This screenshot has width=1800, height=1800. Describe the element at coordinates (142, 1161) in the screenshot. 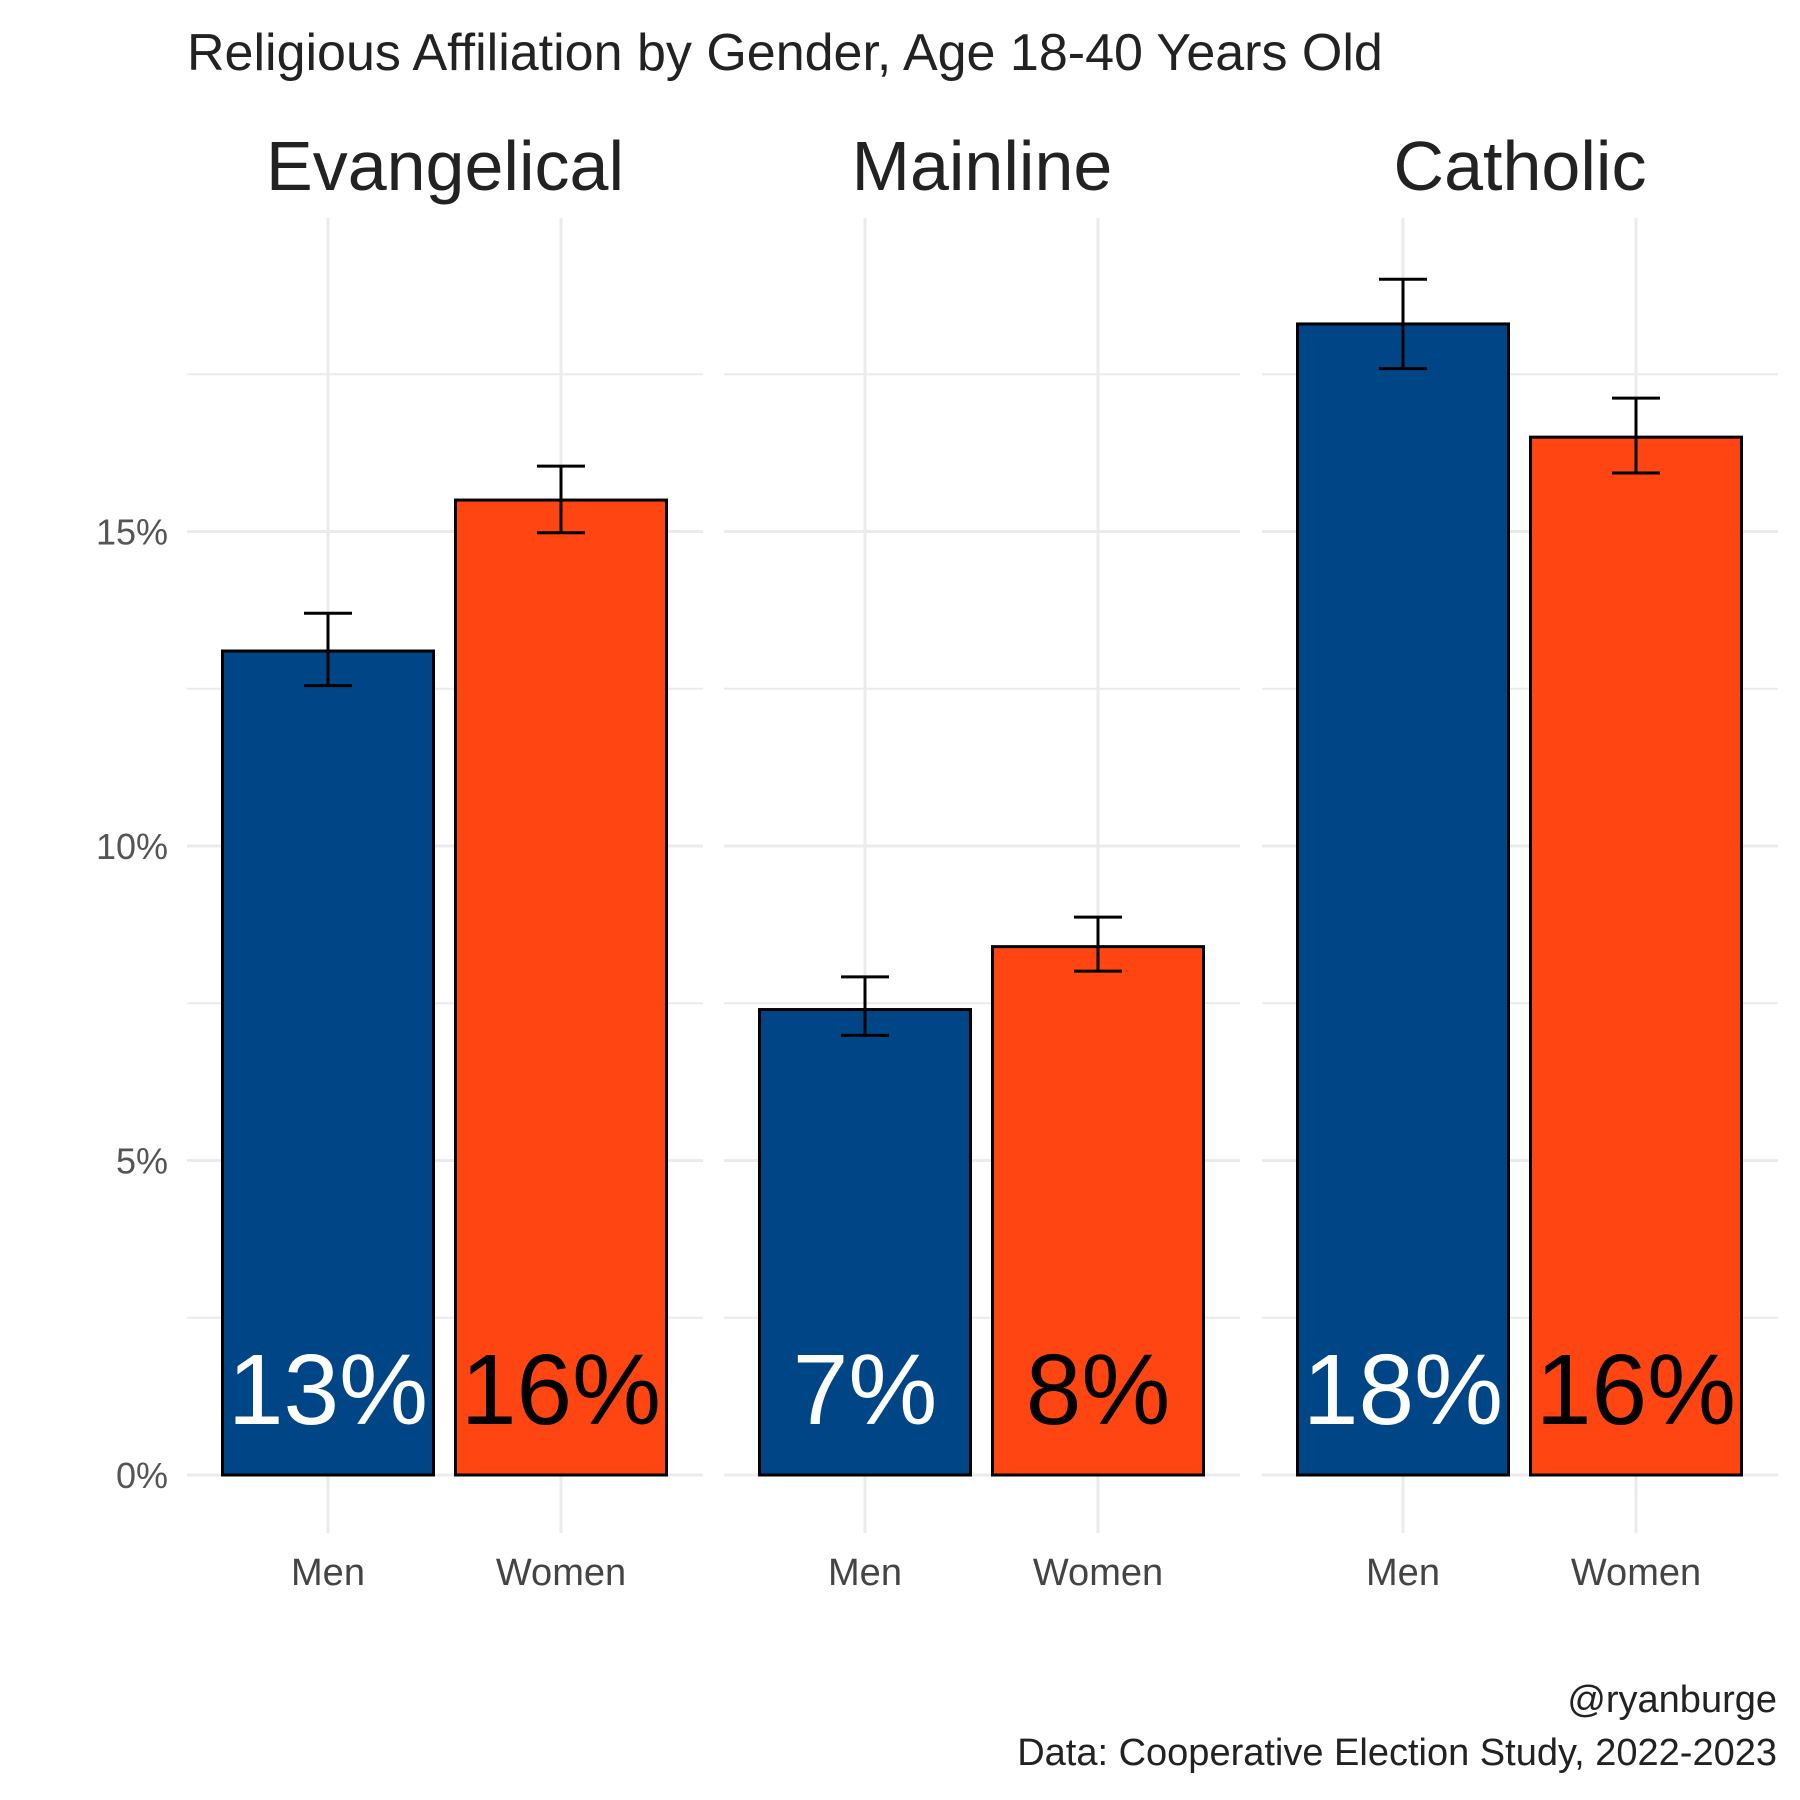

I see `y-tick-label: 5%` at that location.